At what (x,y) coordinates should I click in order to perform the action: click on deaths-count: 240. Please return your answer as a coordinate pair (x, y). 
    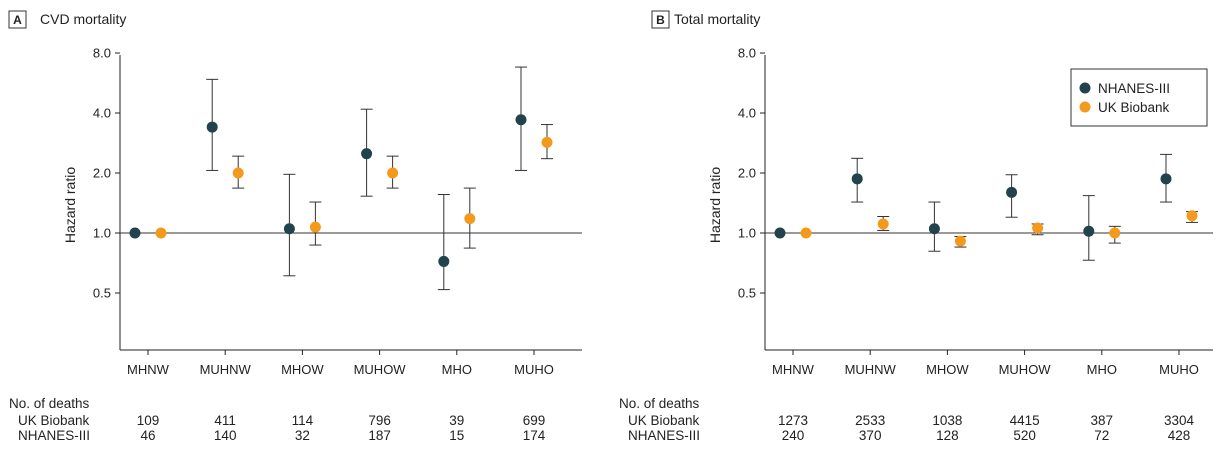
    Looking at the image, I should click on (793, 435).